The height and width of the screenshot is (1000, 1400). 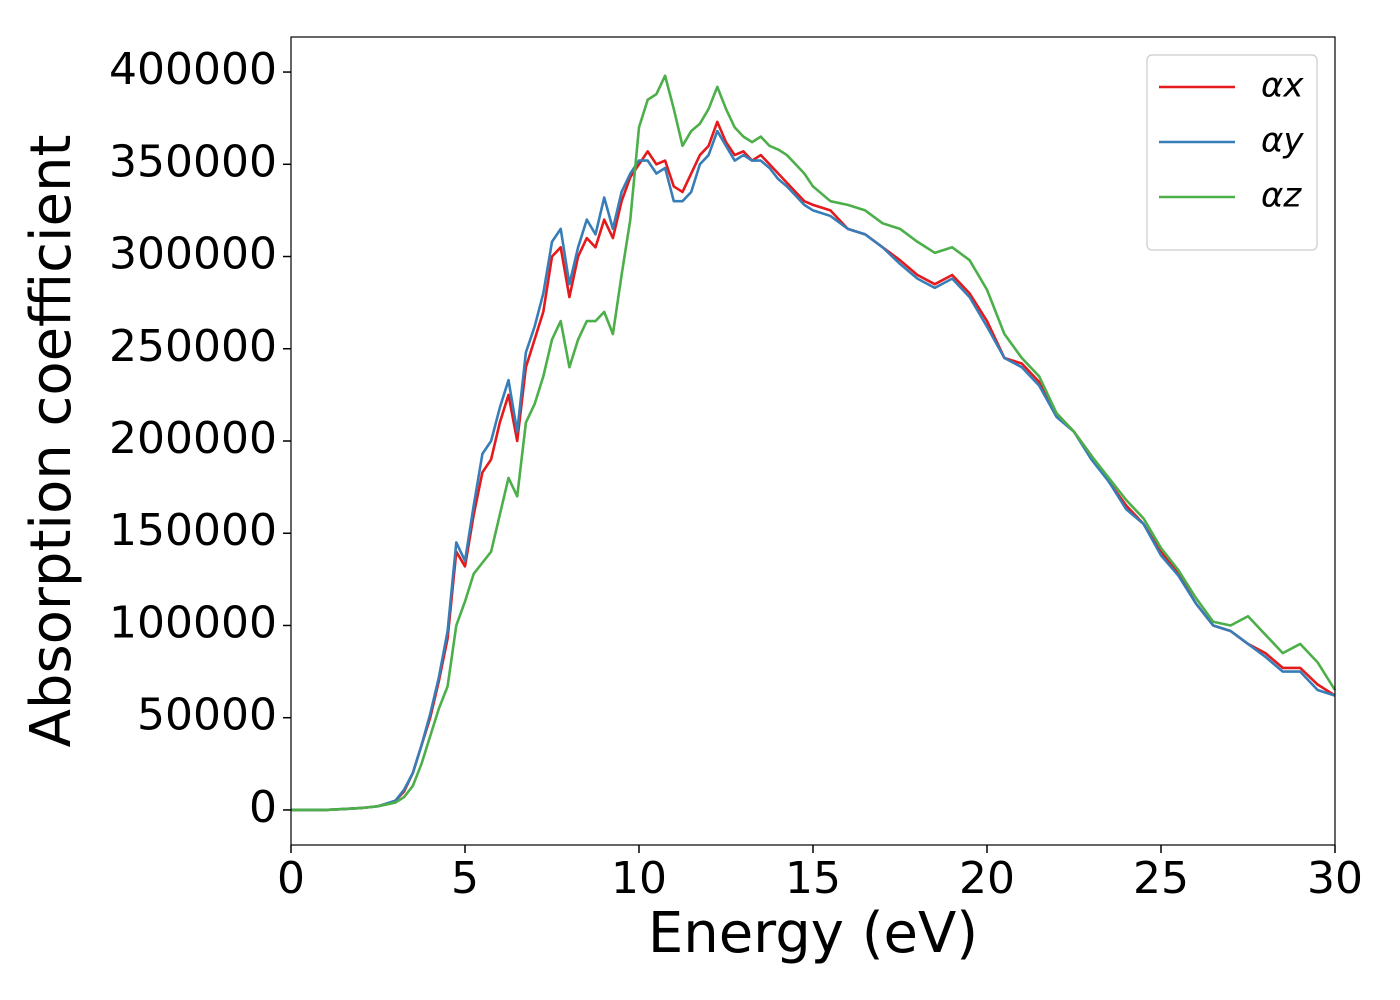 What do you see at coordinates (987, 878) in the screenshot?
I see `x-tick-label: 20` at bounding box center [987, 878].